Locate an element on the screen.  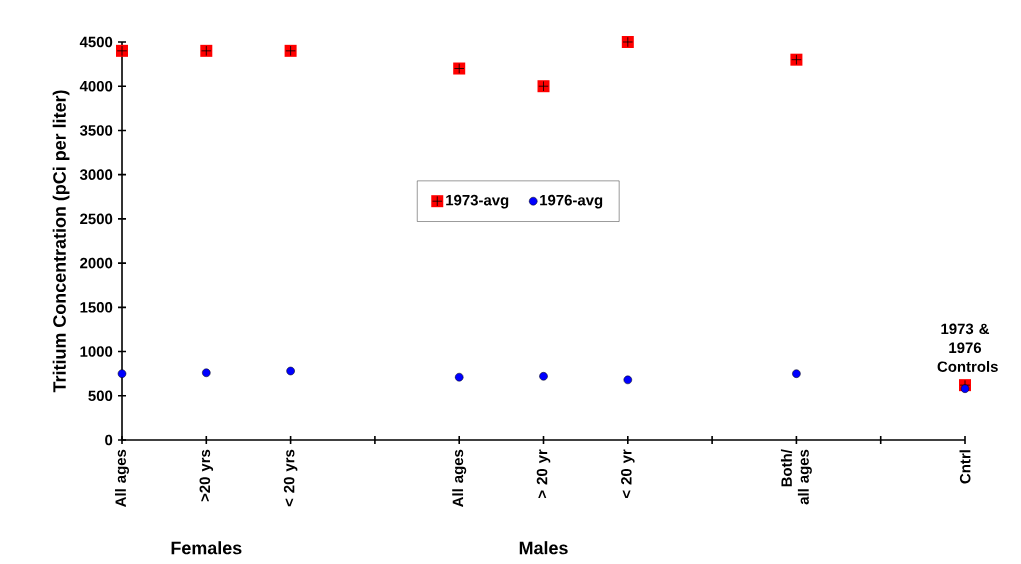
y-tick-label: 500 is located at coordinates (100, 396).